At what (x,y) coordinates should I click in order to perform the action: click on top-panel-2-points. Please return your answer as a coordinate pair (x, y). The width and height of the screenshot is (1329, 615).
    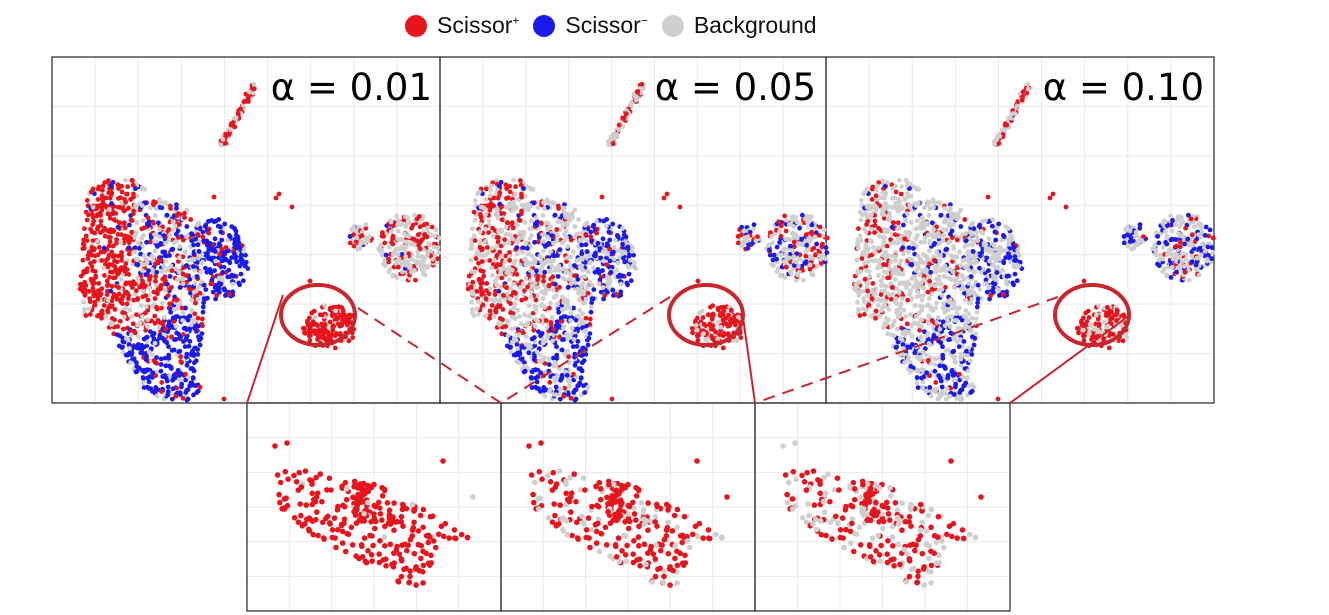
    Looking at the image, I should click on (647, 242).